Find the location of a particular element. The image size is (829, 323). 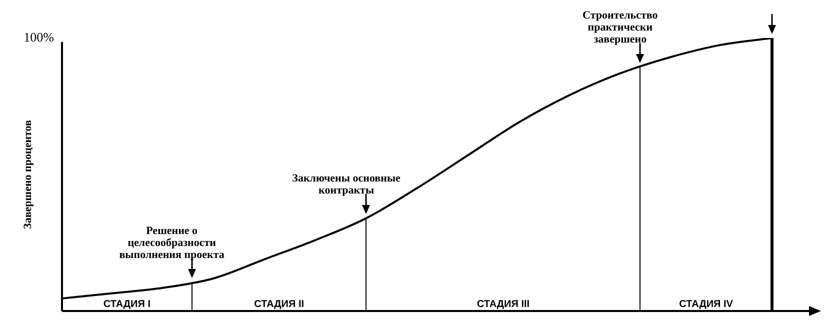

text: 100% is located at coordinates (39, 36).